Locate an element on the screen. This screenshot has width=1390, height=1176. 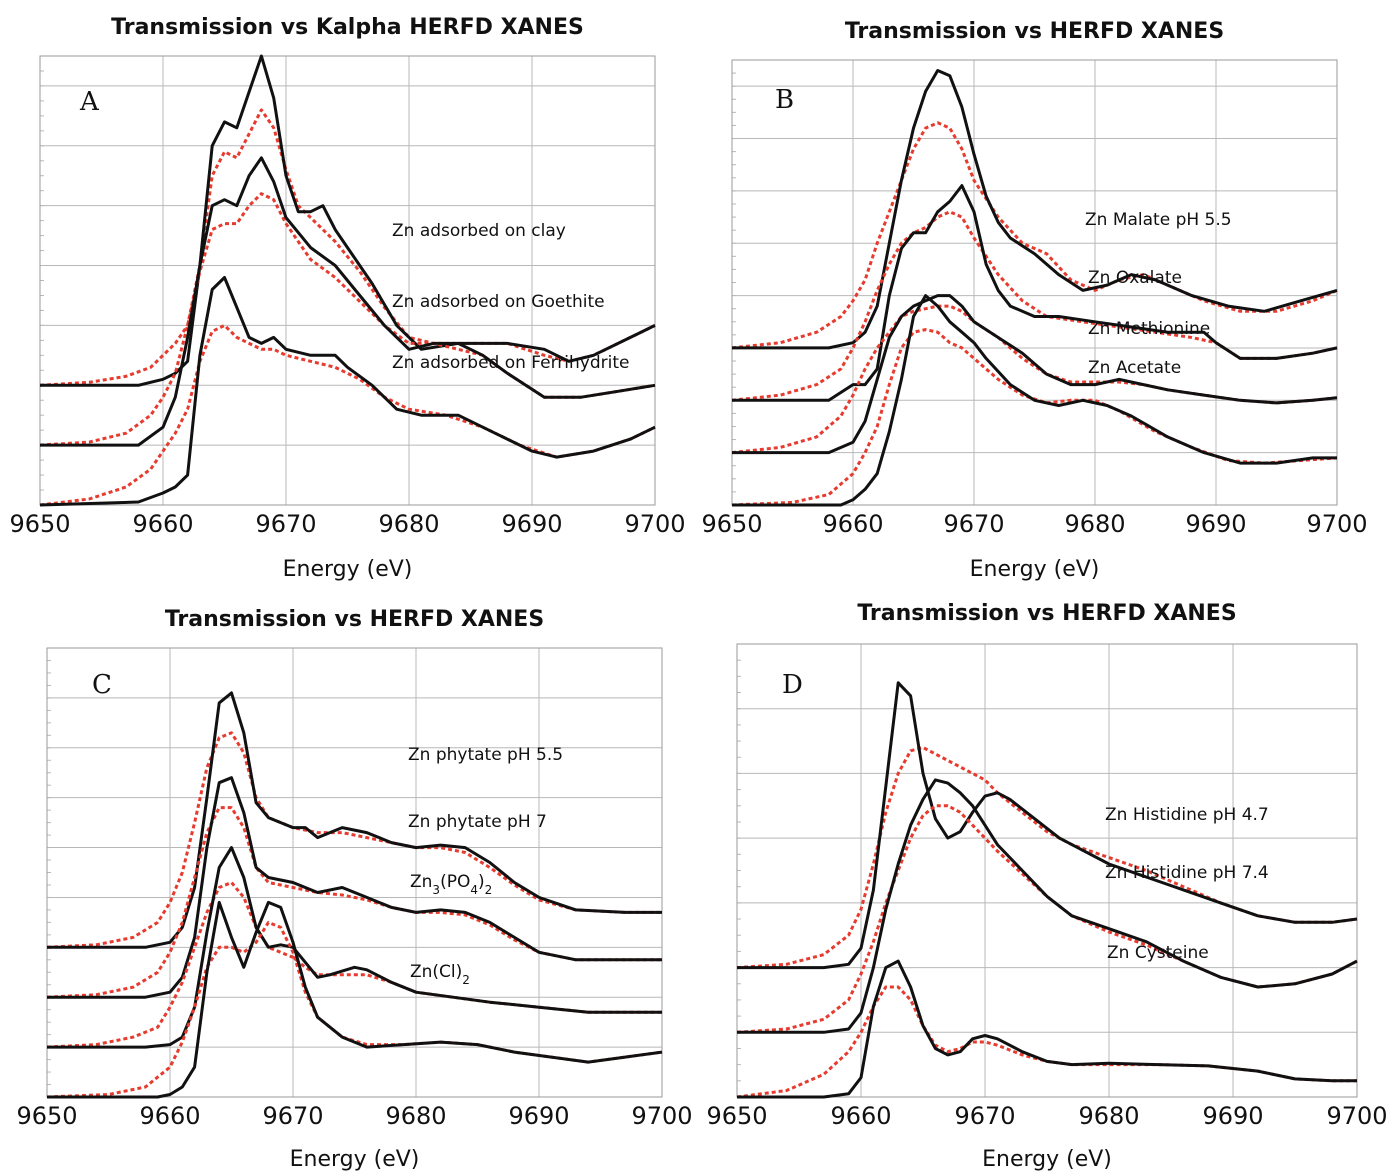
series-label: Zn Cysteine is located at coordinates (1158, 953).